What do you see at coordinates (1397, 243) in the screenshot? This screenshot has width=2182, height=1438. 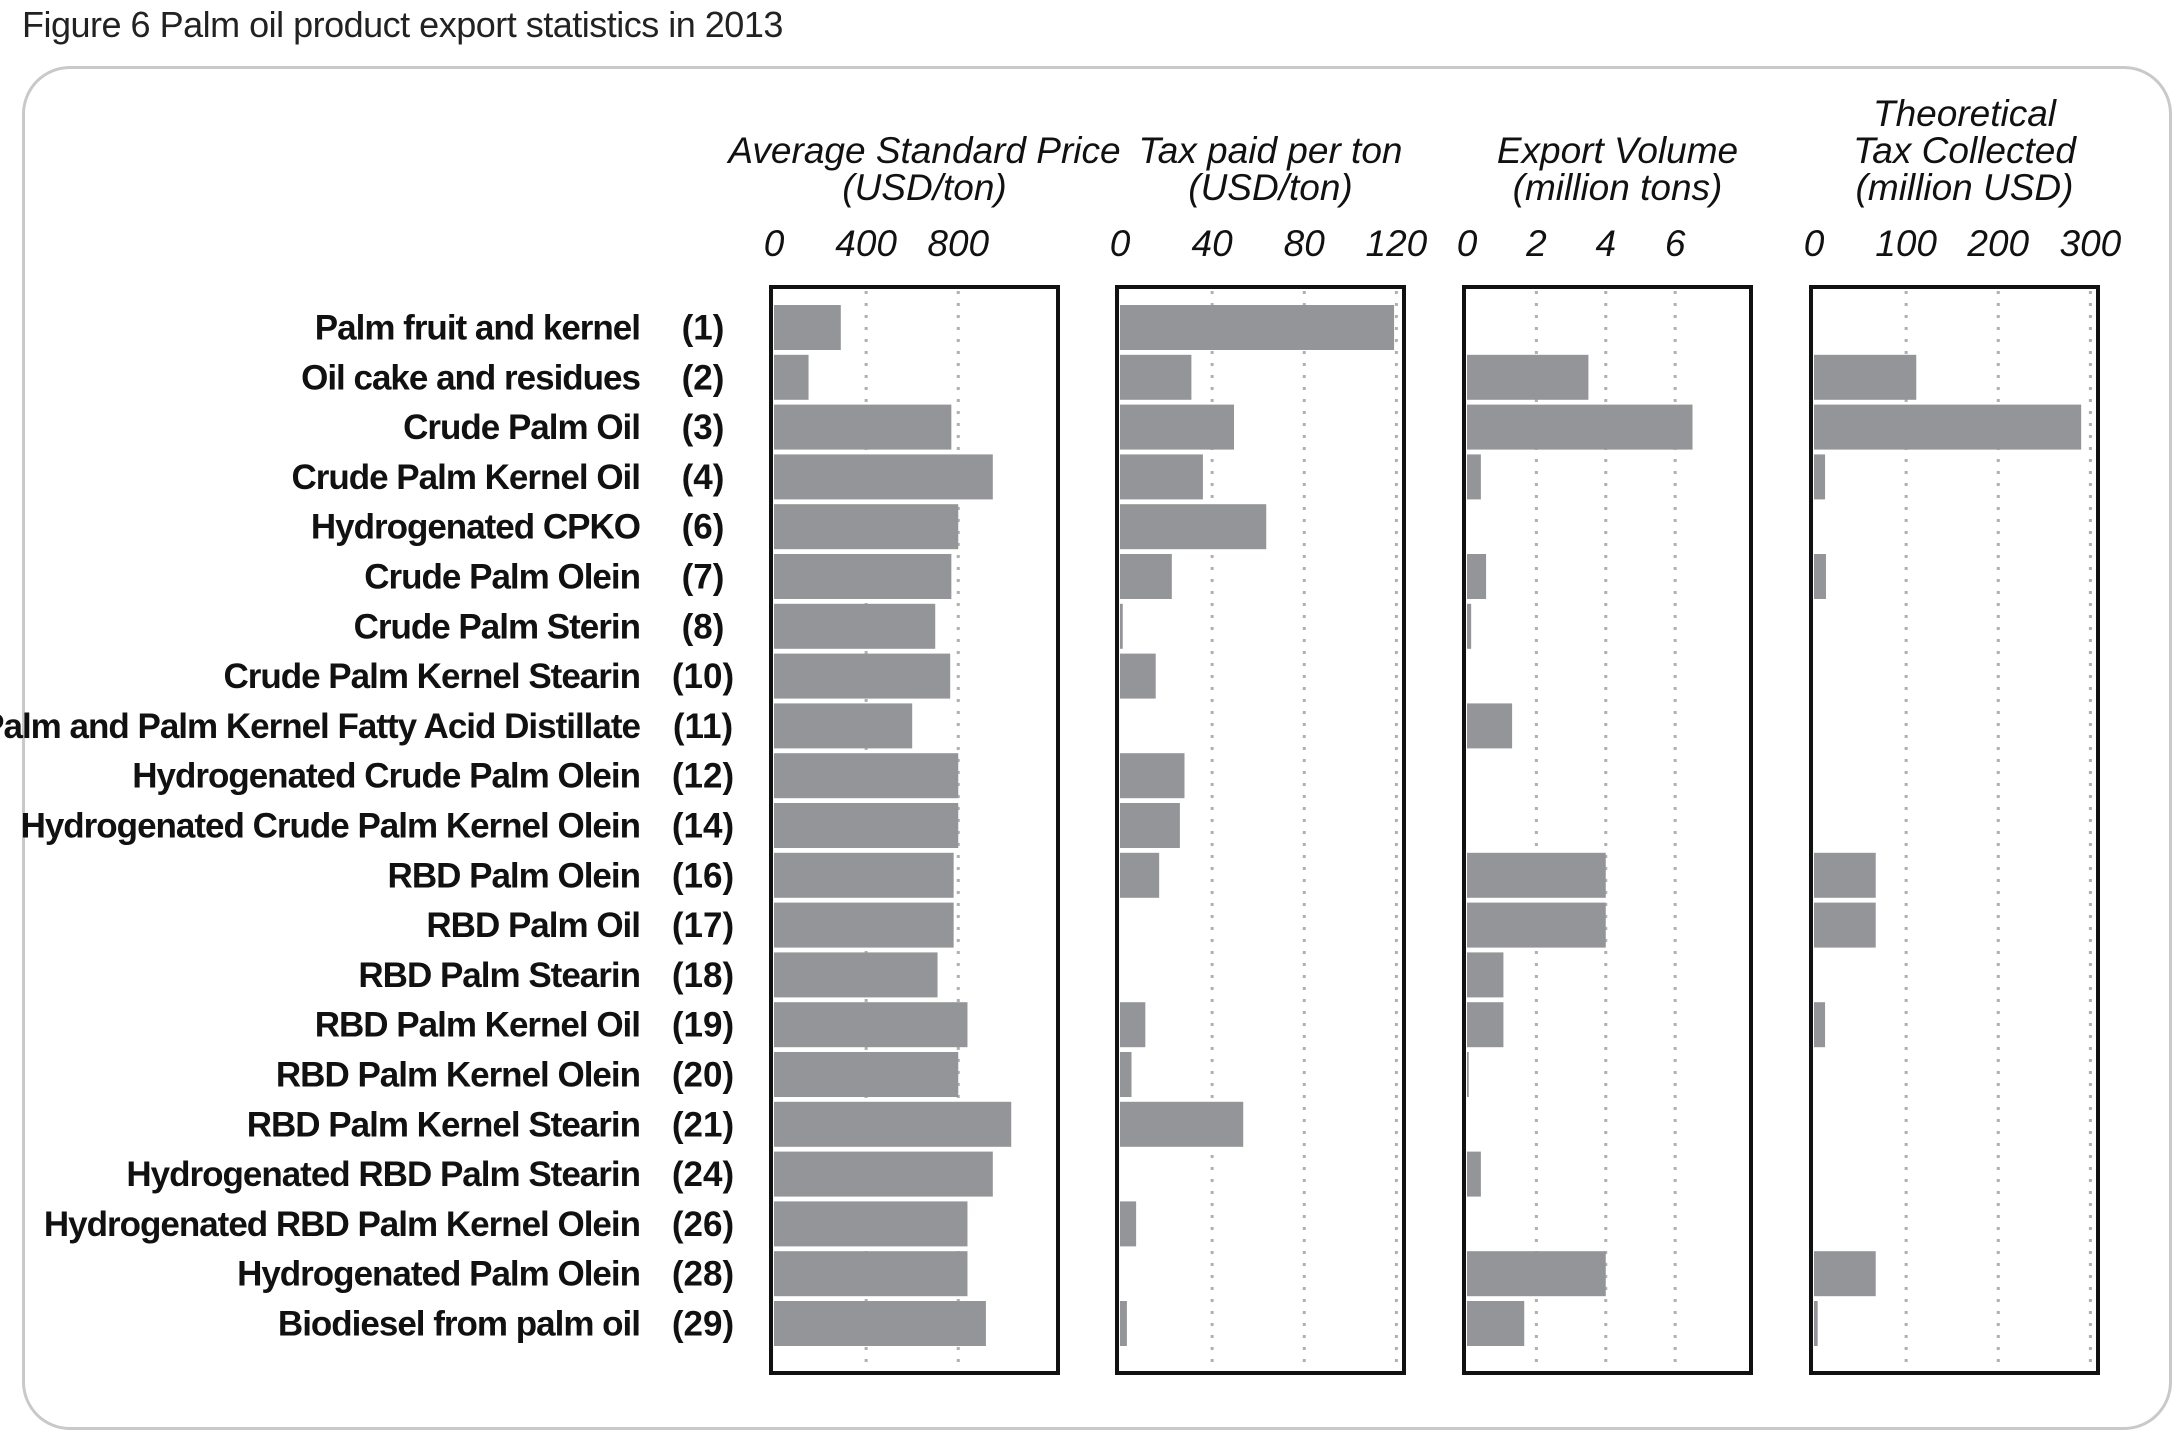 I see `tick-label: 120` at bounding box center [1397, 243].